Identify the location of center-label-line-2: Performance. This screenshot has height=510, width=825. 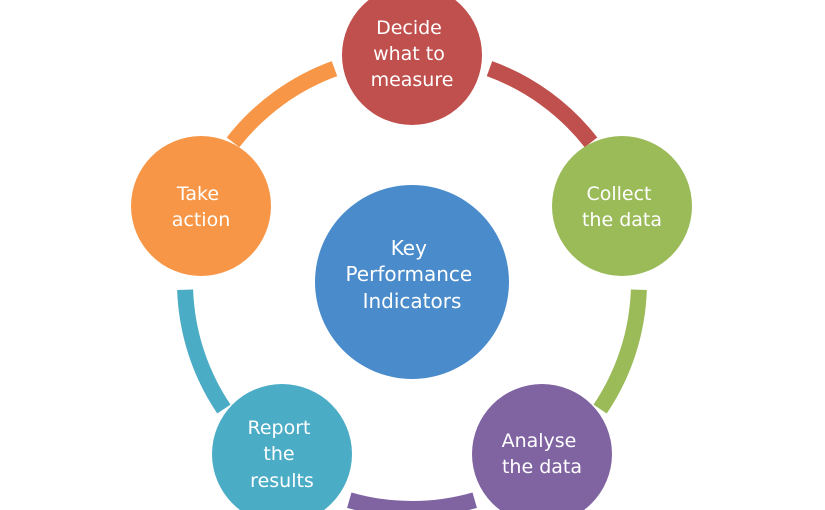
(408, 274).